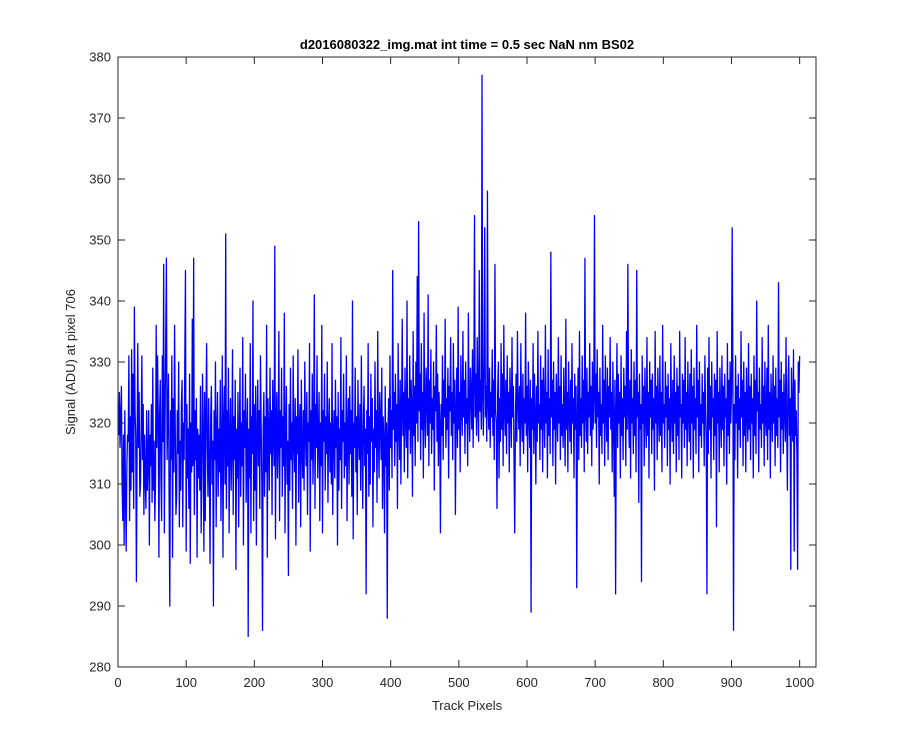 The image size is (900, 750). Describe the element at coordinates (100, 545) in the screenshot. I see `y-tick-label: 300` at that location.